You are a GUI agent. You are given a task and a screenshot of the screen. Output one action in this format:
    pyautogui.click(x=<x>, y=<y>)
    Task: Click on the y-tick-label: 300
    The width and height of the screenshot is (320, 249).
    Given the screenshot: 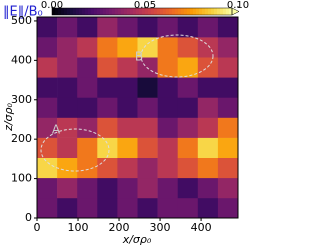 What is the action you would take?
    pyautogui.click(x=21, y=99)
    